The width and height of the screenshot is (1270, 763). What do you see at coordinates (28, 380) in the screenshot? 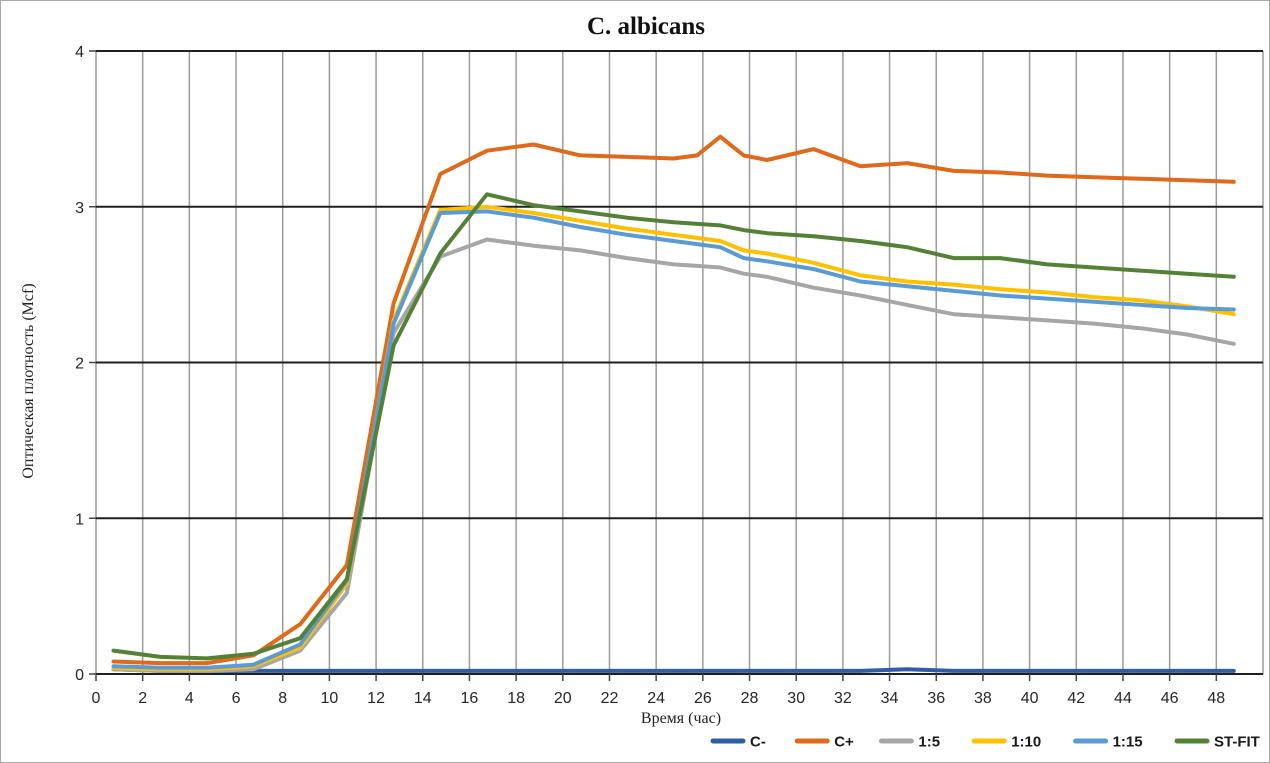
I see `y-axis-title: Оптическая плотность (Mcf)` at bounding box center [28, 380].